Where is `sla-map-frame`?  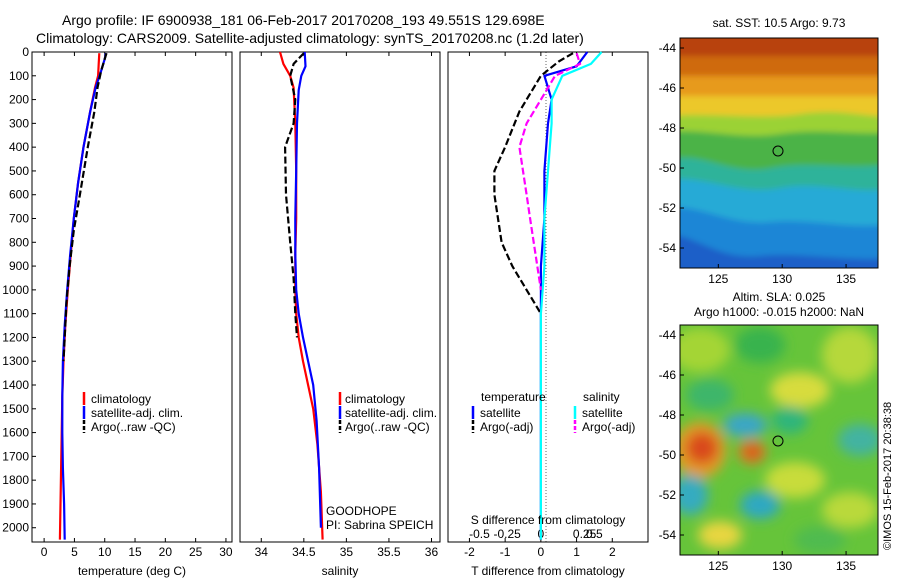
sla-map-frame is located at coordinates (779, 440).